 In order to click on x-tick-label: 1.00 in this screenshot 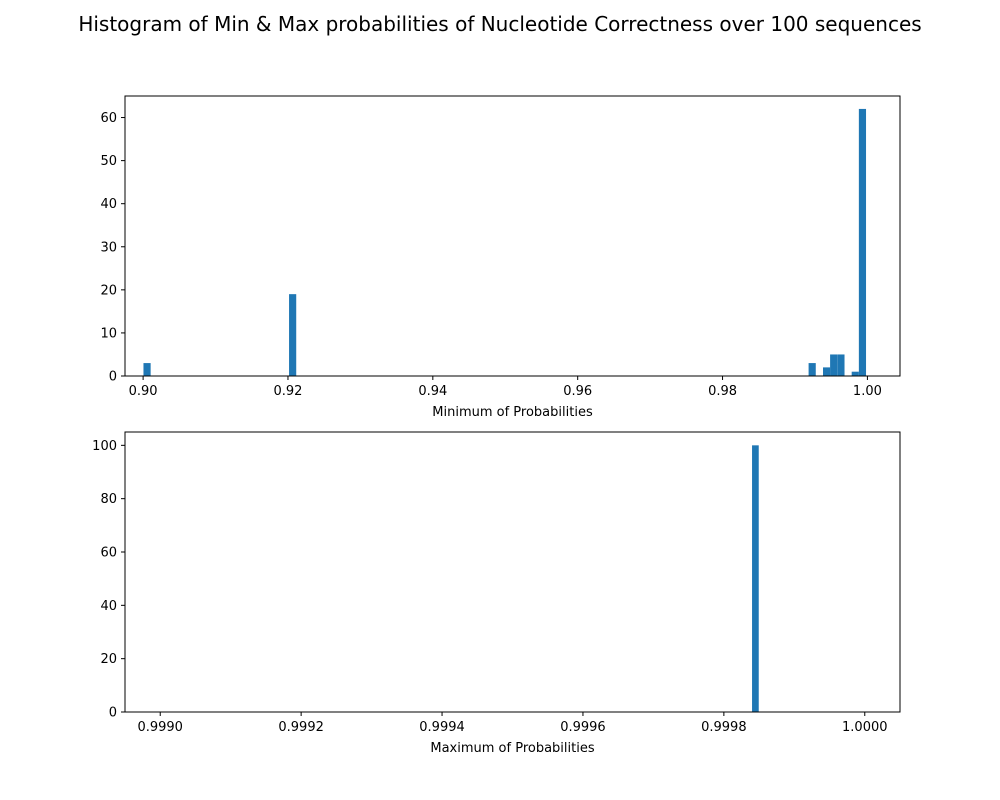, I will do `click(867, 391)`.